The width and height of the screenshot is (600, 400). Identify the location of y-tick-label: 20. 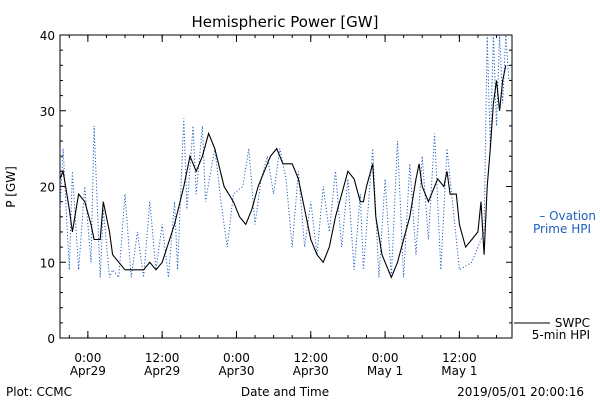
(47, 188).